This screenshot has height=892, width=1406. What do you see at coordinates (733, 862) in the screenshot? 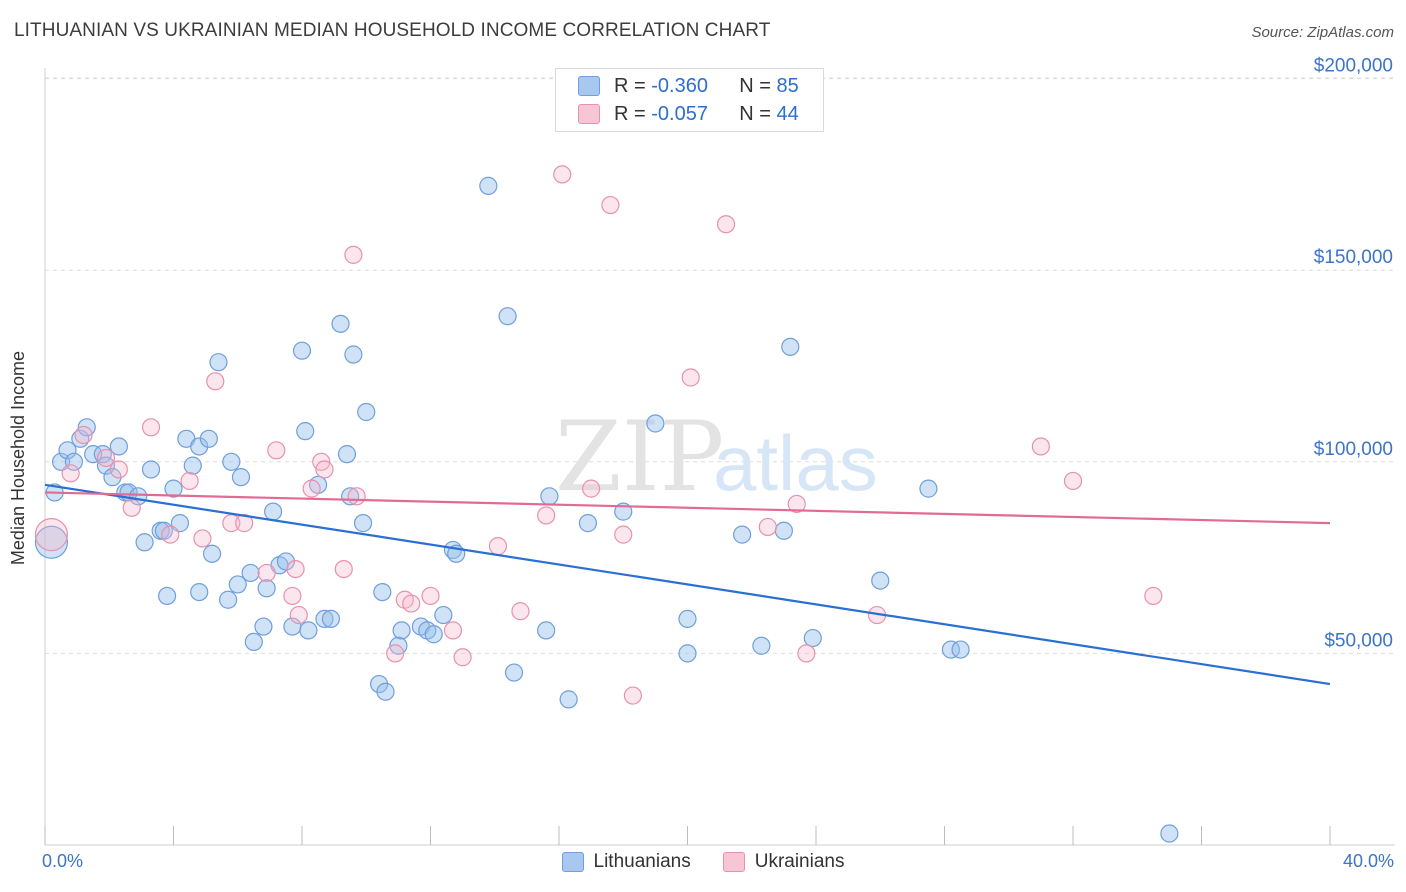
I see `ukrainians-legend-swatch` at bounding box center [733, 862].